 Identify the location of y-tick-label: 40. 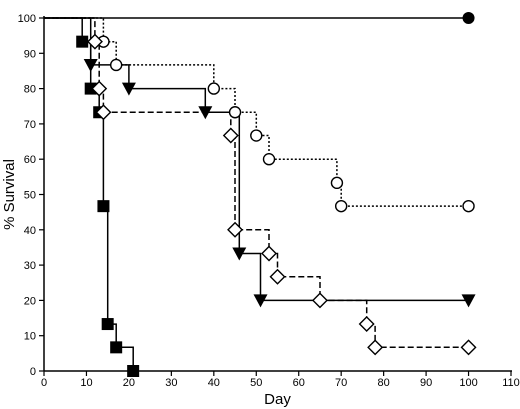
(30, 231).